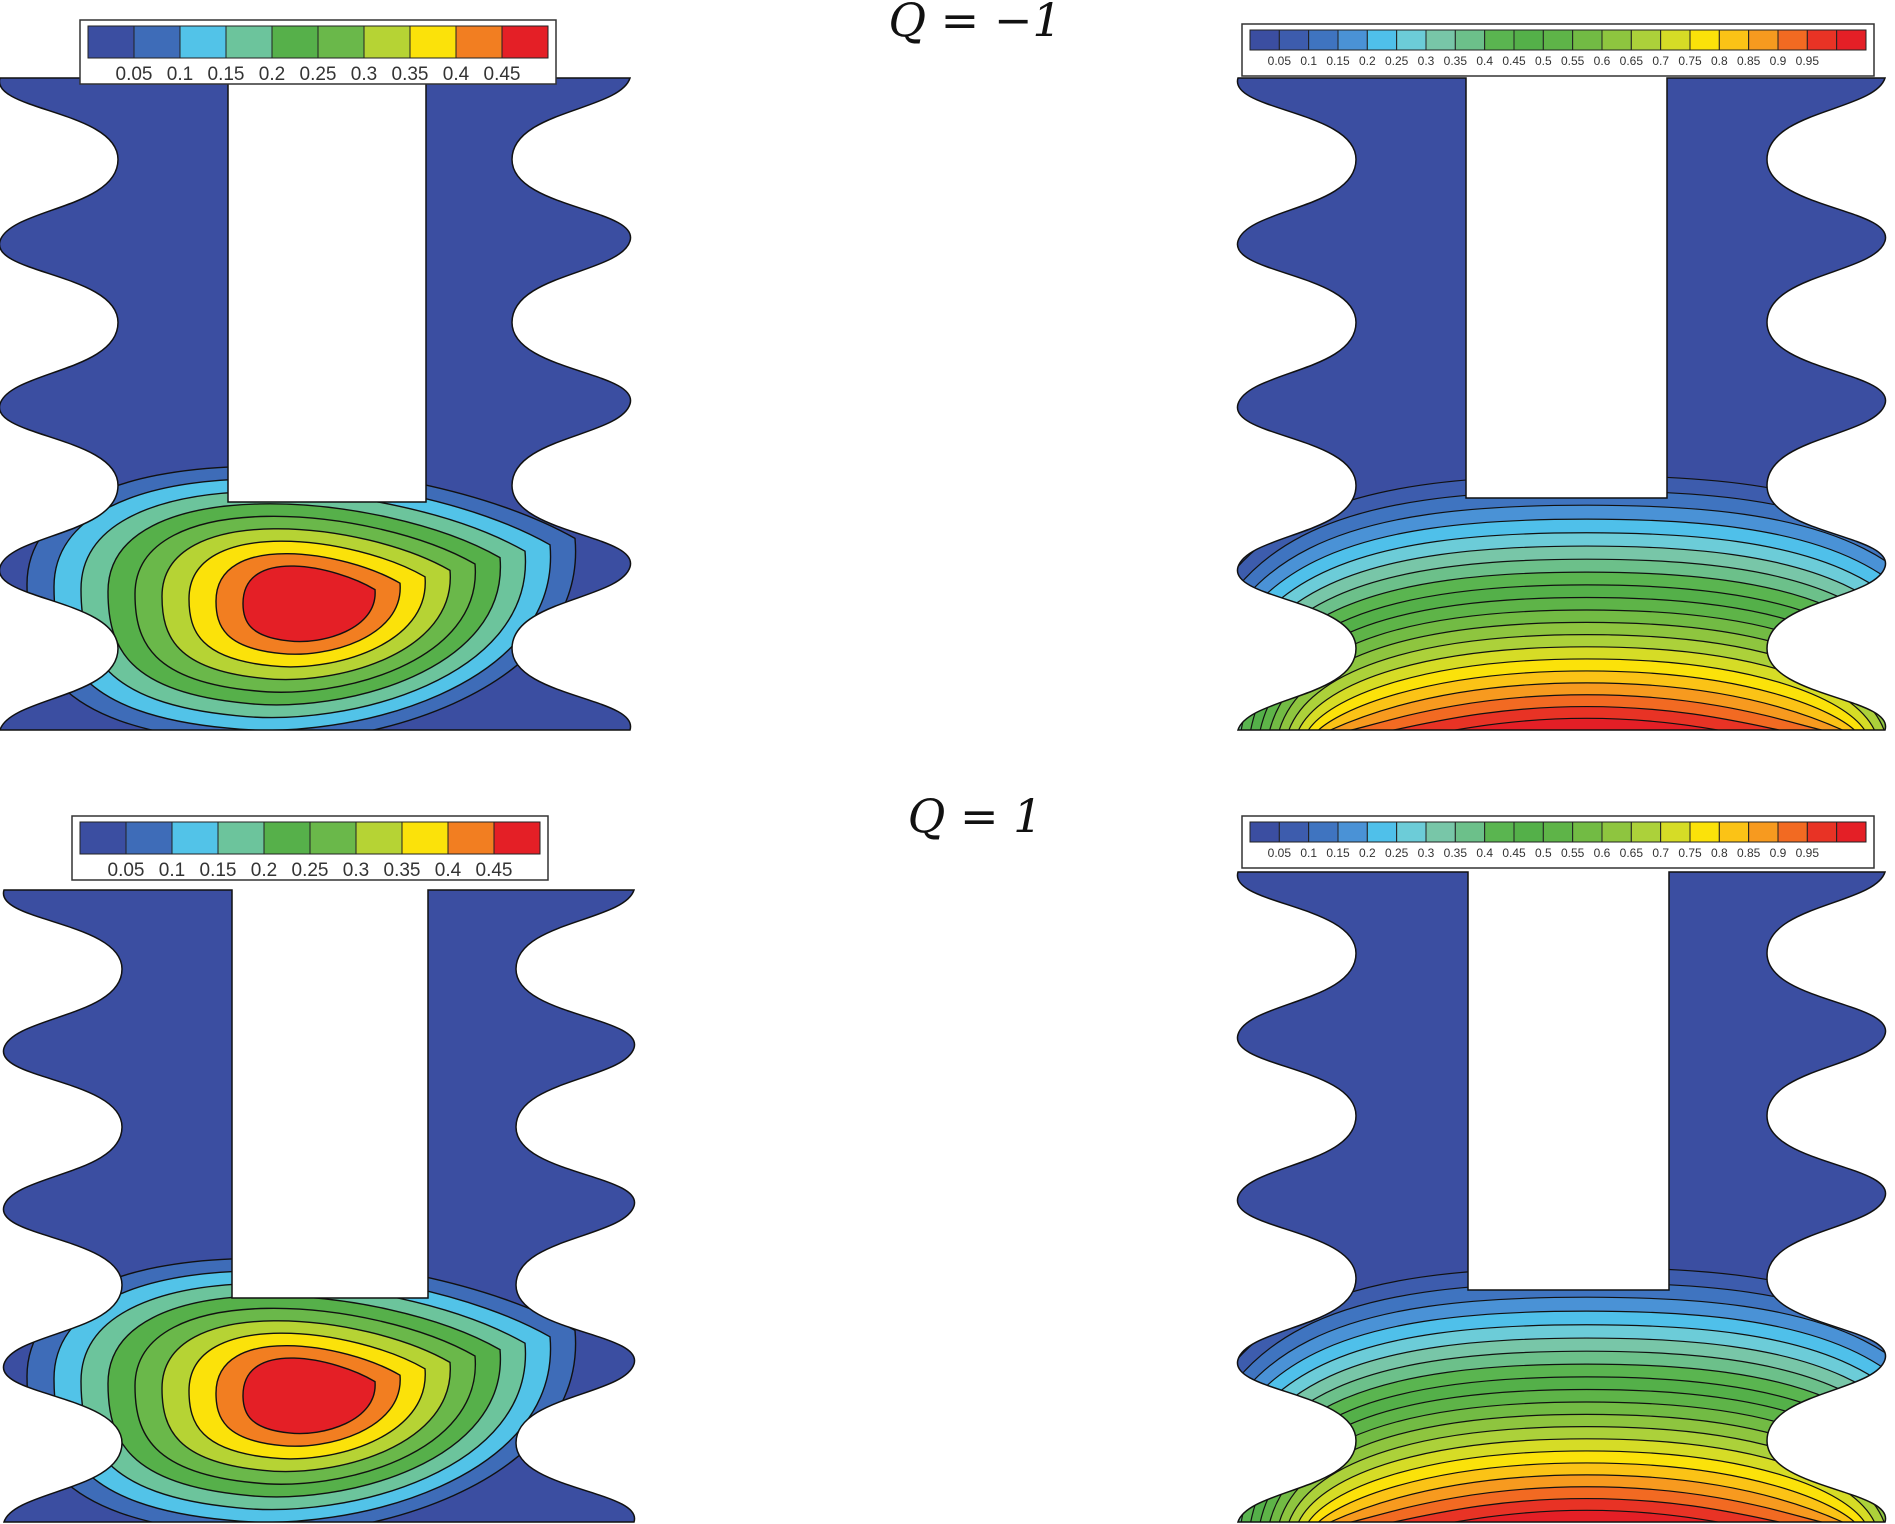 The width and height of the screenshot is (1895, 1524). What do you see at coordinates (1719, 61) in the screenshot?
I see `colorbar-tick-label: 0.8` at bounding box center [1719, 61].